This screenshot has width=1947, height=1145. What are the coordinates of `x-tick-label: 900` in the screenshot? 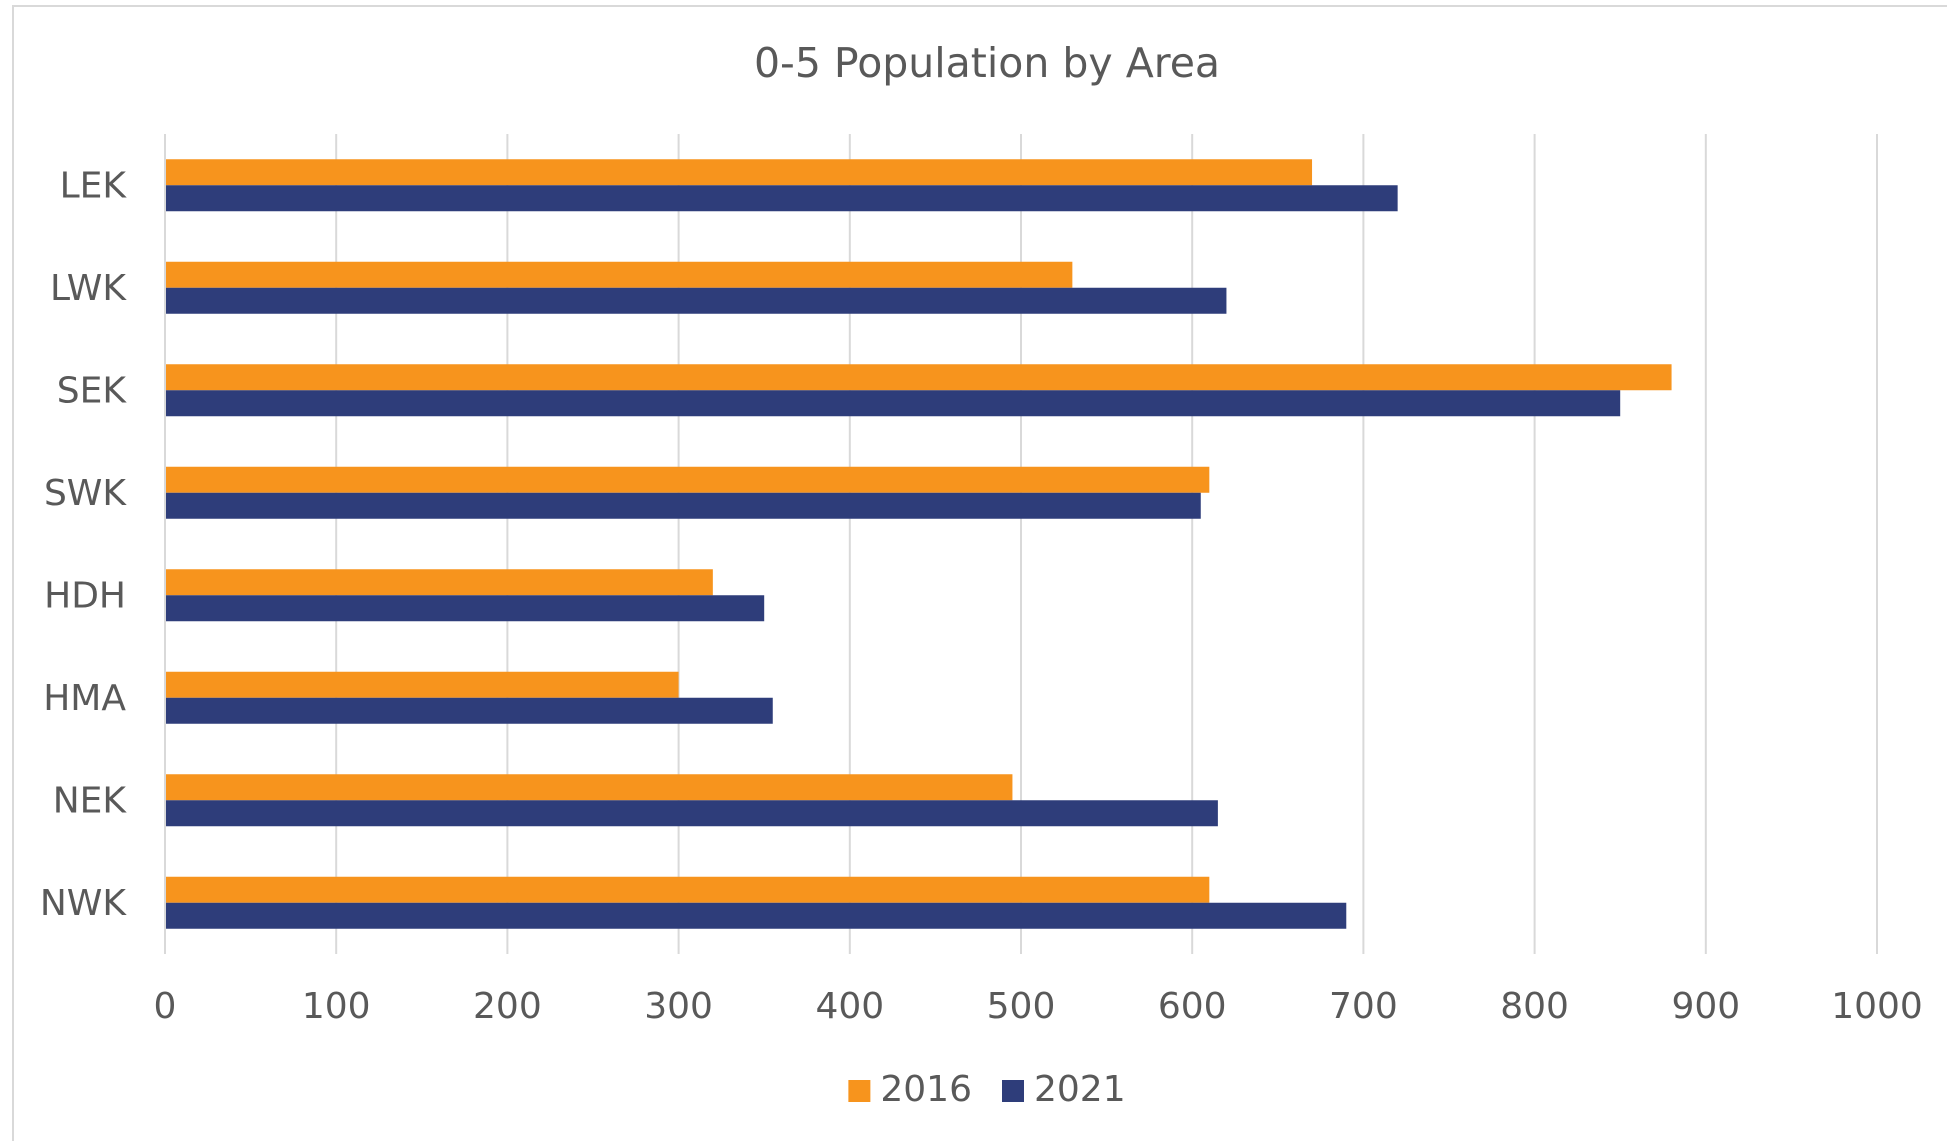 It's located at (1705, 1006).